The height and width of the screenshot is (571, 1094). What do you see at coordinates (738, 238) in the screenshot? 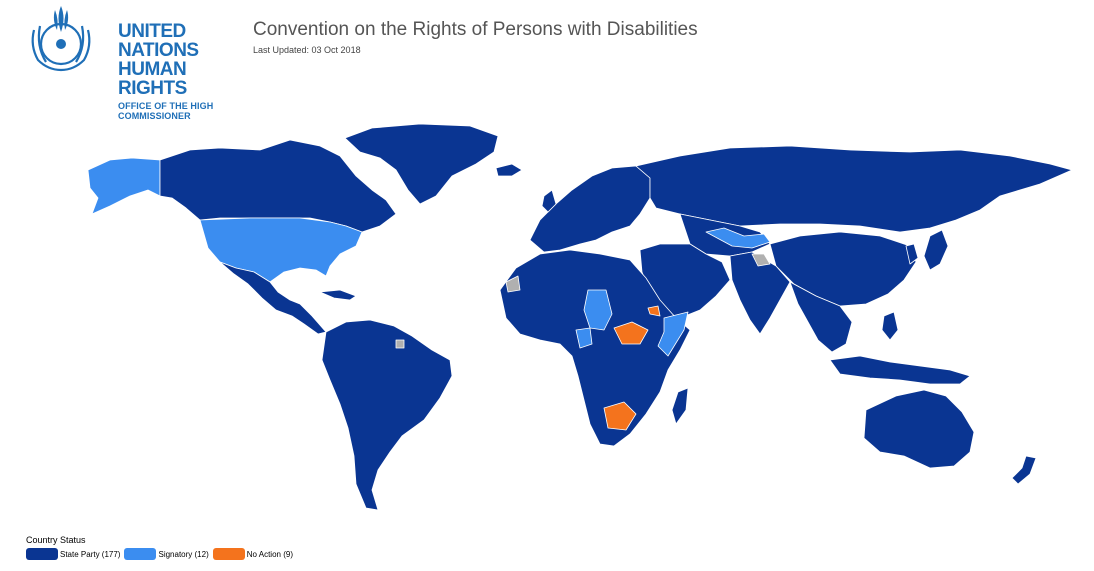
I see `country-uzbekistan-tajikistan` at bounding box center [738, 238].